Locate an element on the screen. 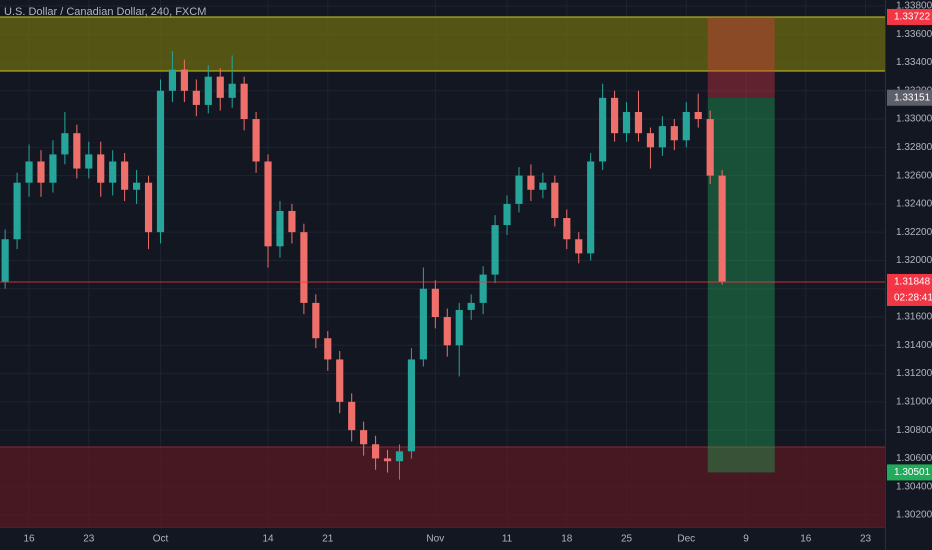 This screenshot has width=932, height=550. x-tick-label: 18 is located at coordinates (567, 539).